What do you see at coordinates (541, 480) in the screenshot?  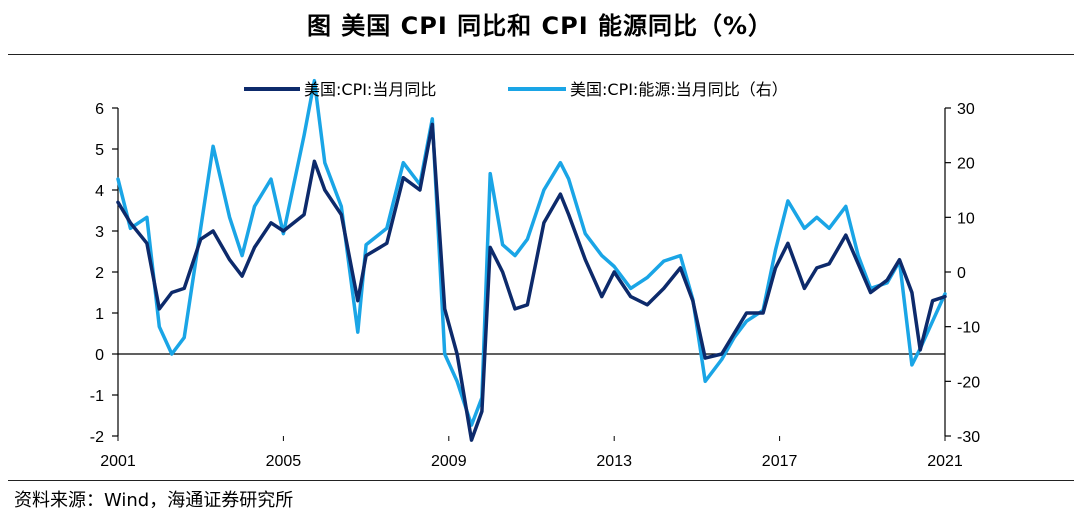 I see `footer-divider` at bounding box center [541, 480].